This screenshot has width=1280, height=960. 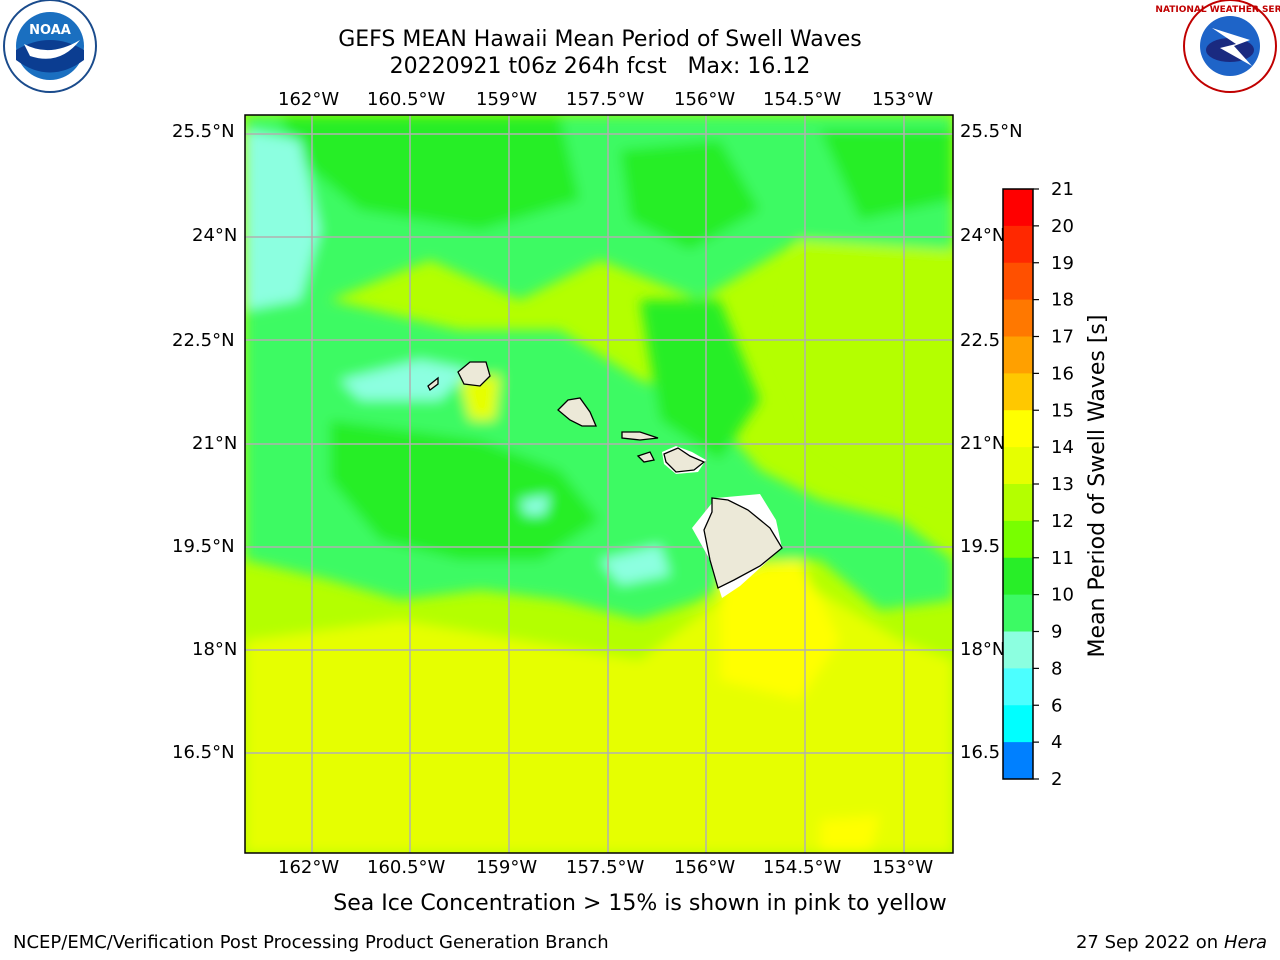 What do you see at coordinates (980, 752) in the screenshot?
I see `lat-label-right: 16.5` at bounding box center [980, 752].